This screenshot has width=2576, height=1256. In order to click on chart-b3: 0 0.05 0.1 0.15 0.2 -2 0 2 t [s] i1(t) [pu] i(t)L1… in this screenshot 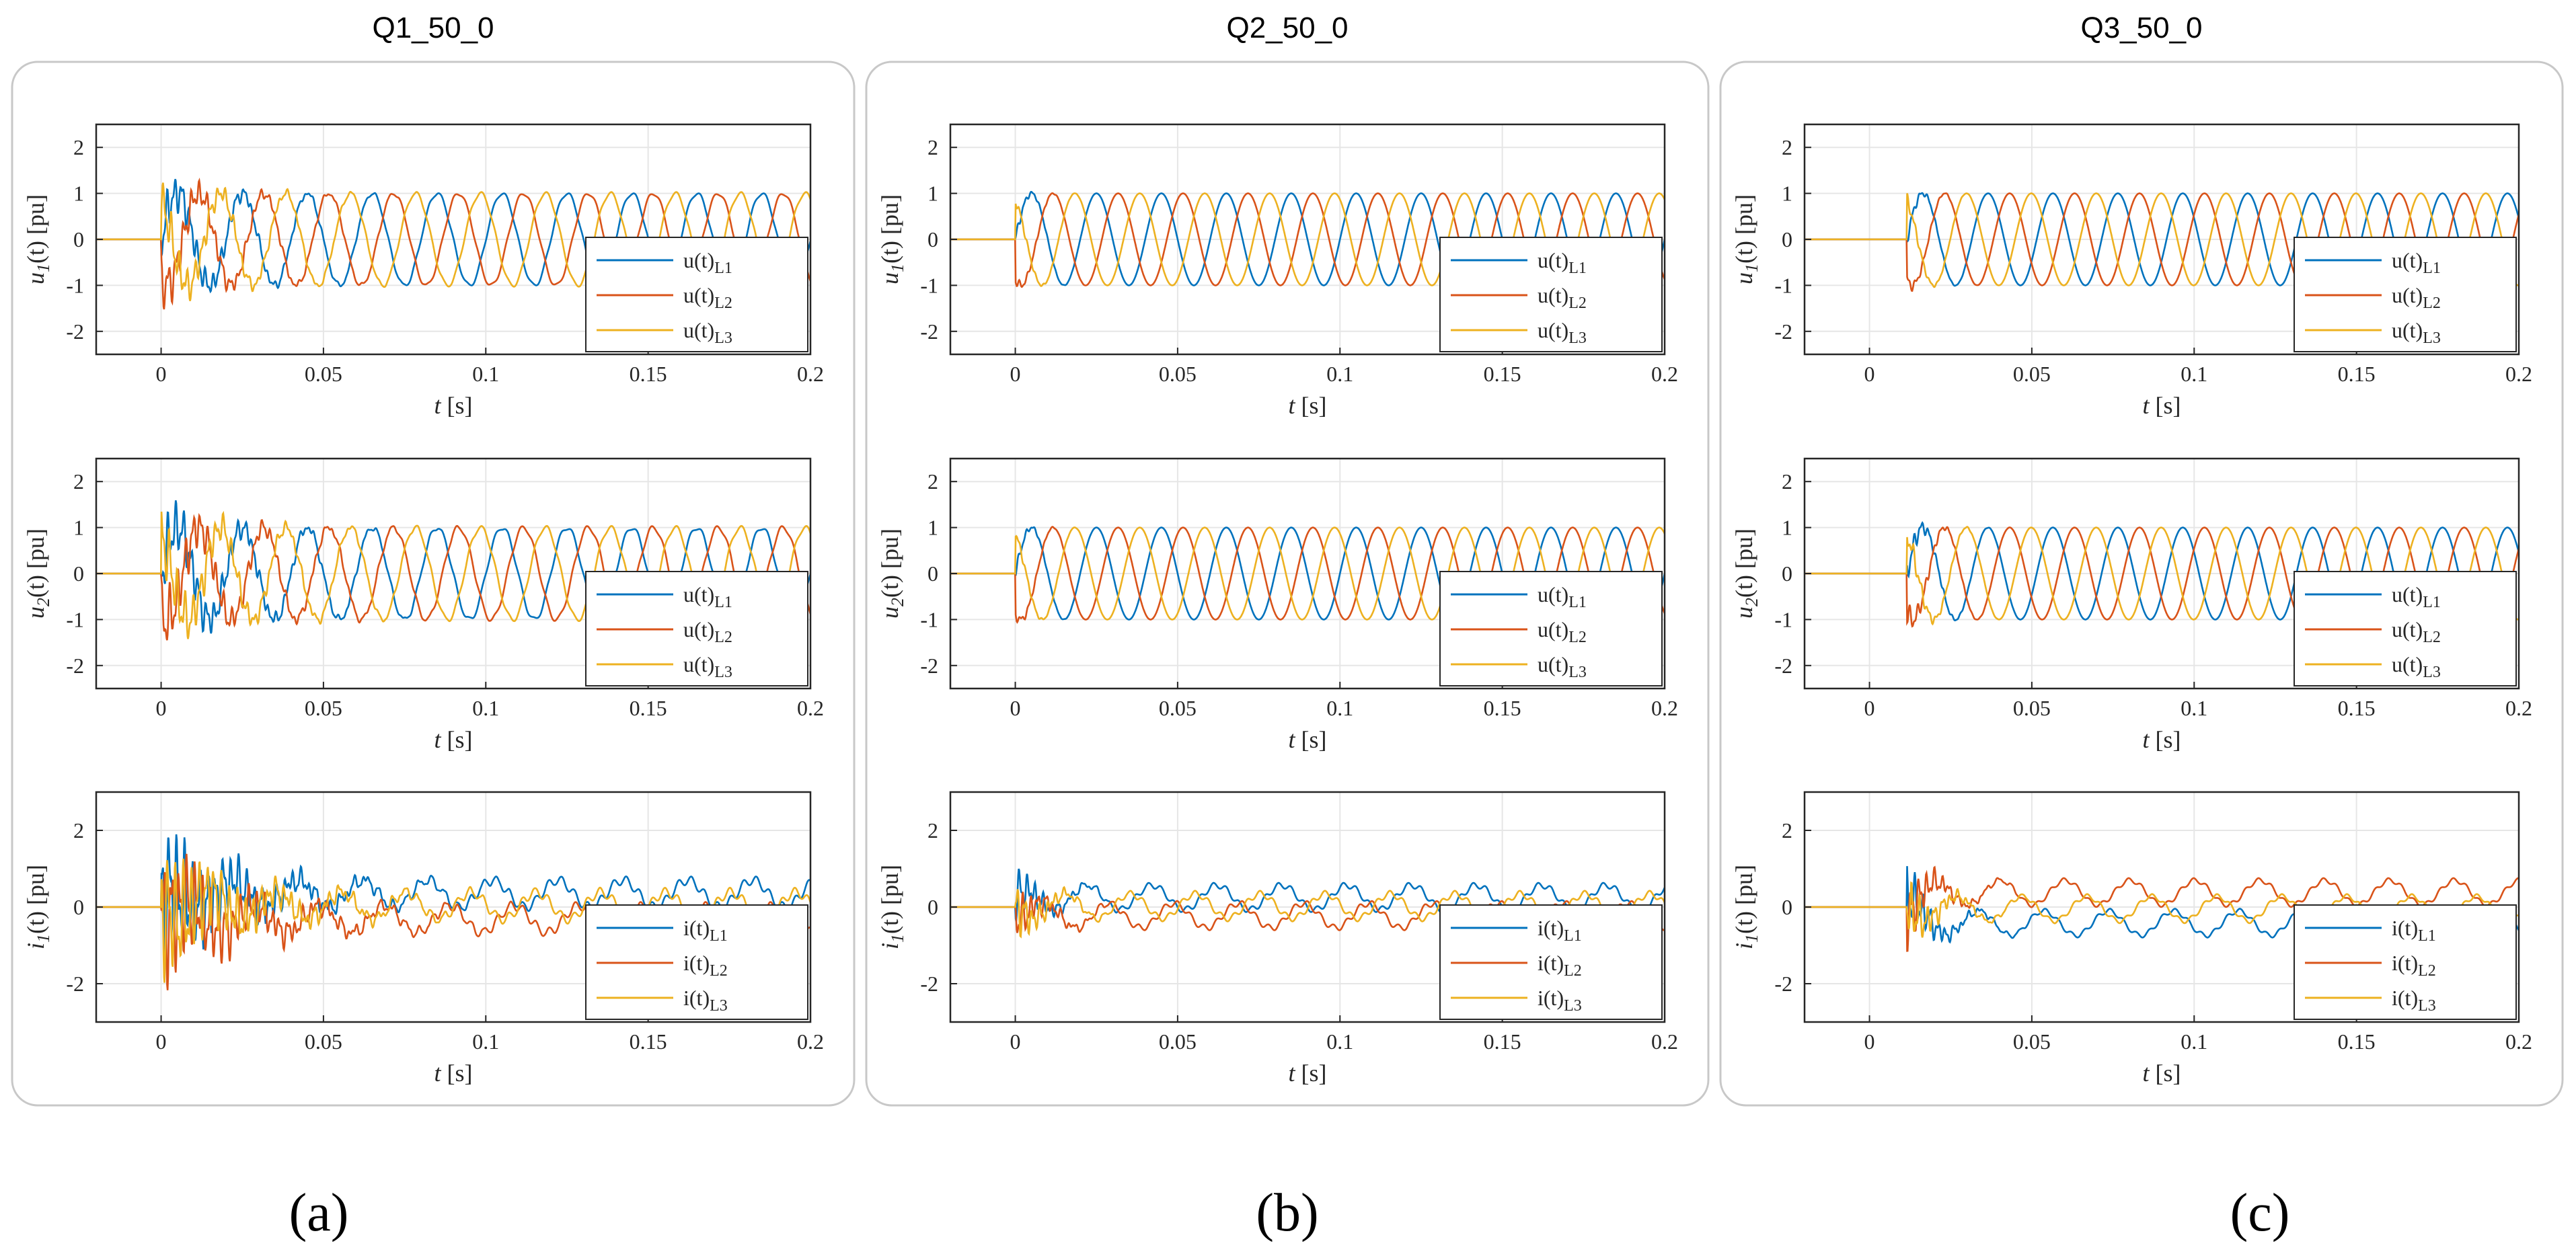, I will do `click(1277, 939)`.